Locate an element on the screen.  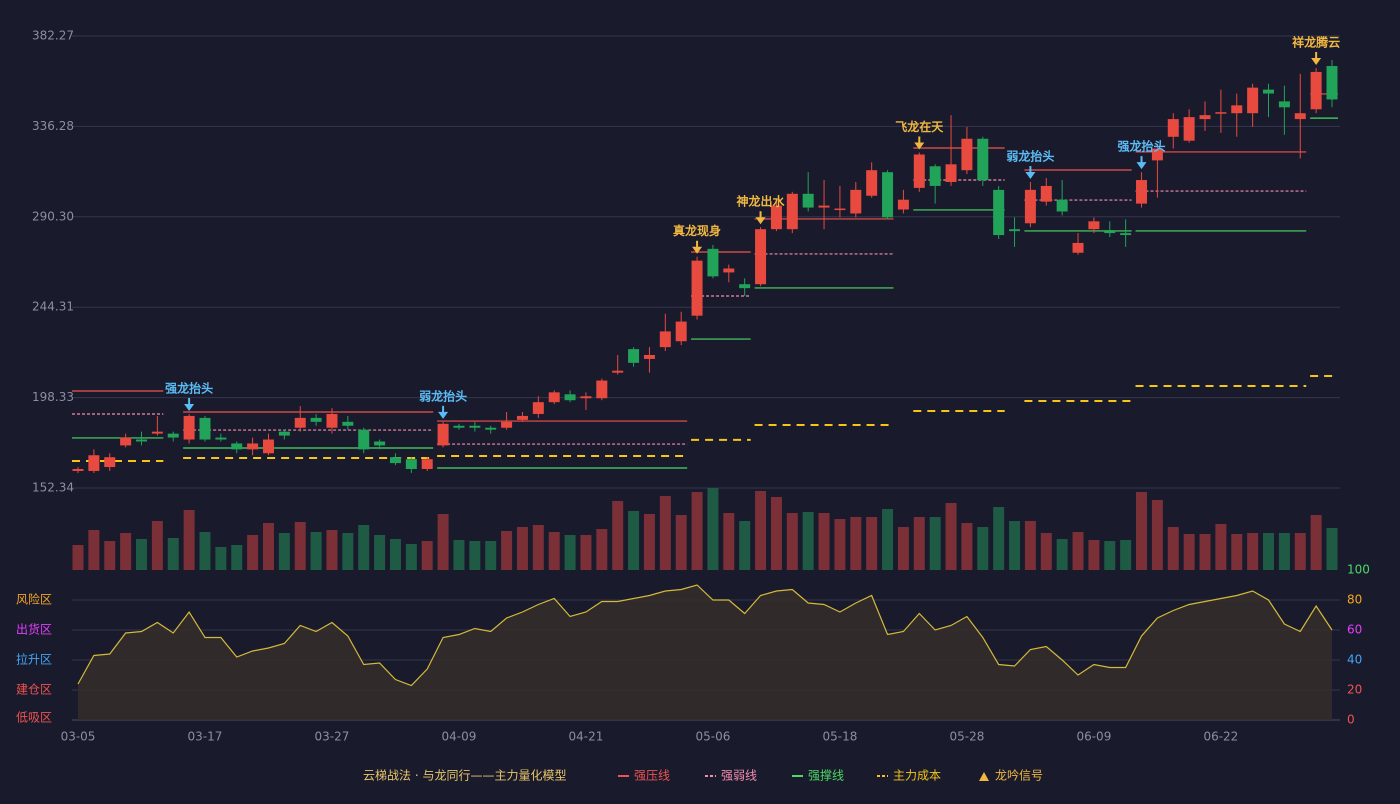
y-tick-label: 198.33 is located at coordinates (53, 397).